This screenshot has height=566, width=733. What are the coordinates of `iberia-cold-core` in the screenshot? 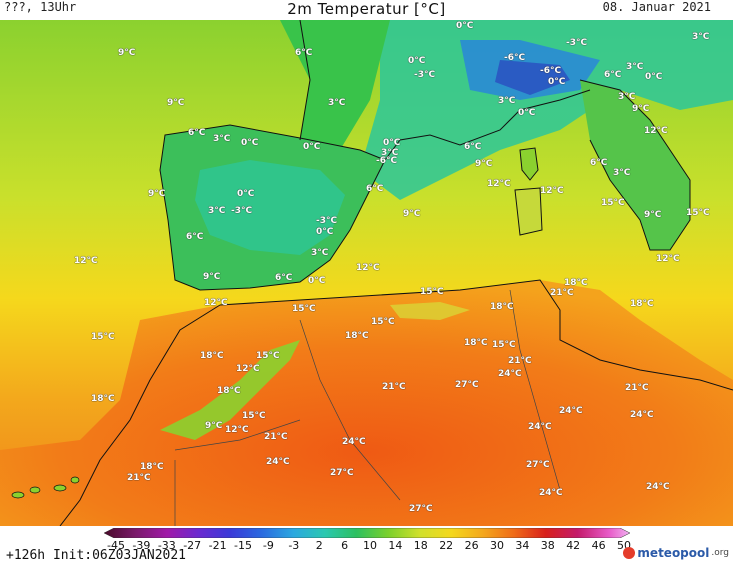 It's located at (270, 207).